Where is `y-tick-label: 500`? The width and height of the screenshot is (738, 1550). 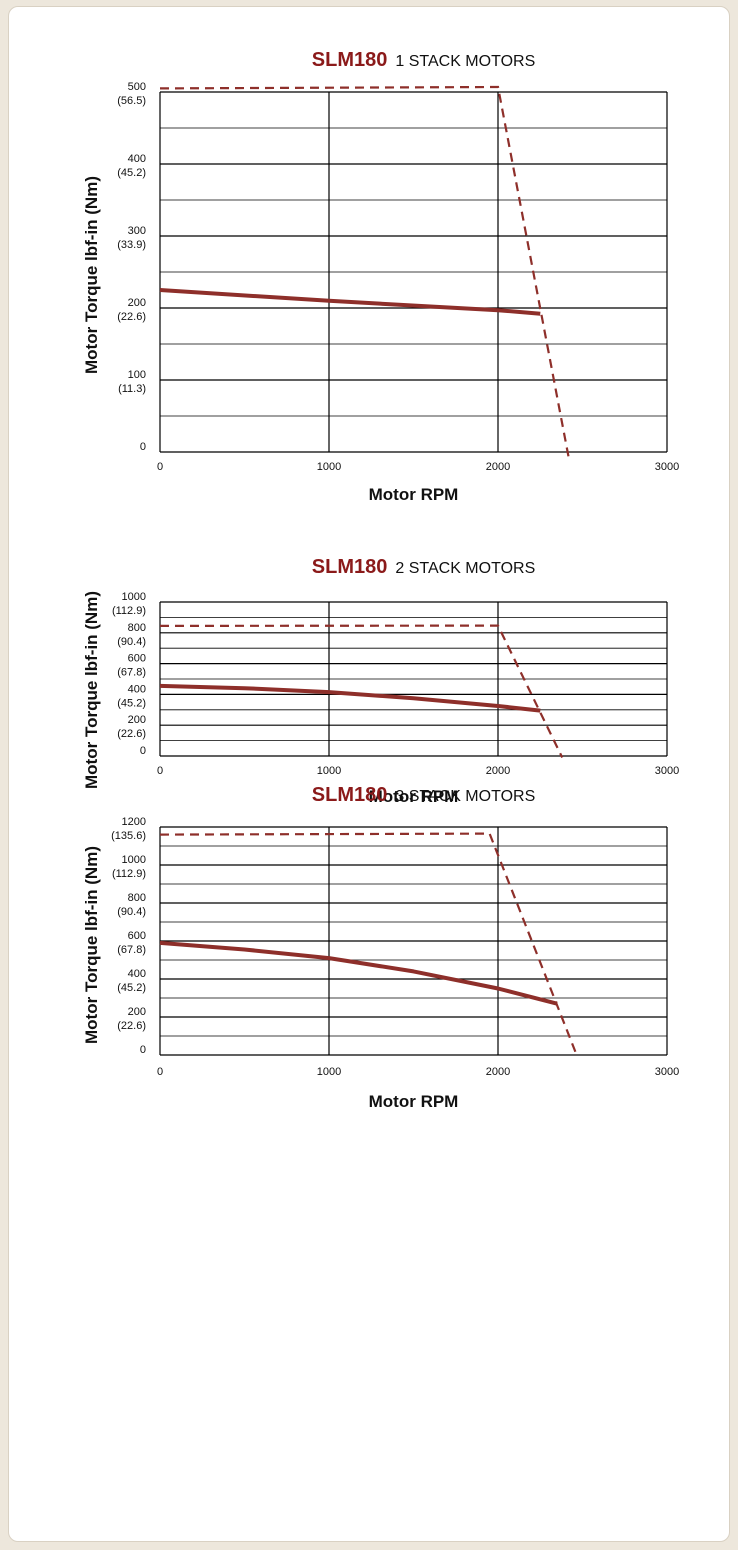 y-tick-label: 500 is located at coordinates (137, 87).